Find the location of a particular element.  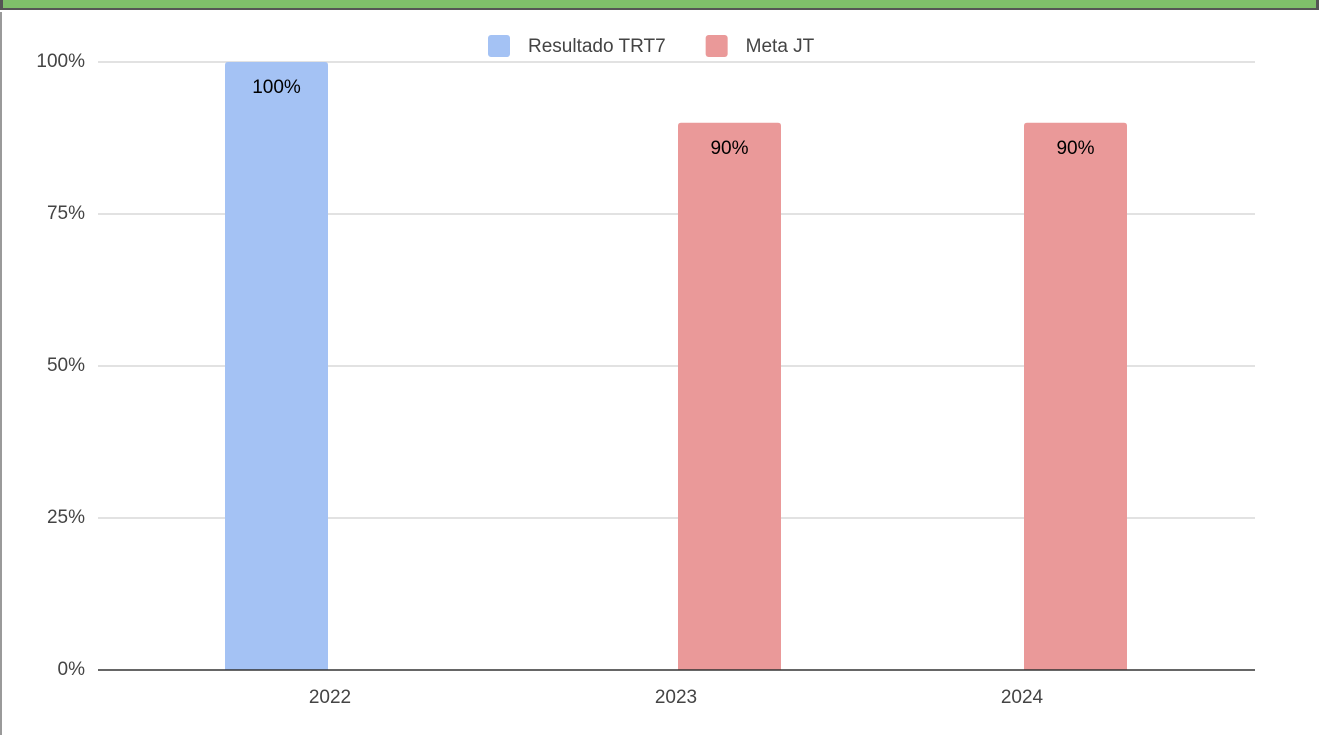

y-tick-label: 0% is located at coordinates (72, 669).